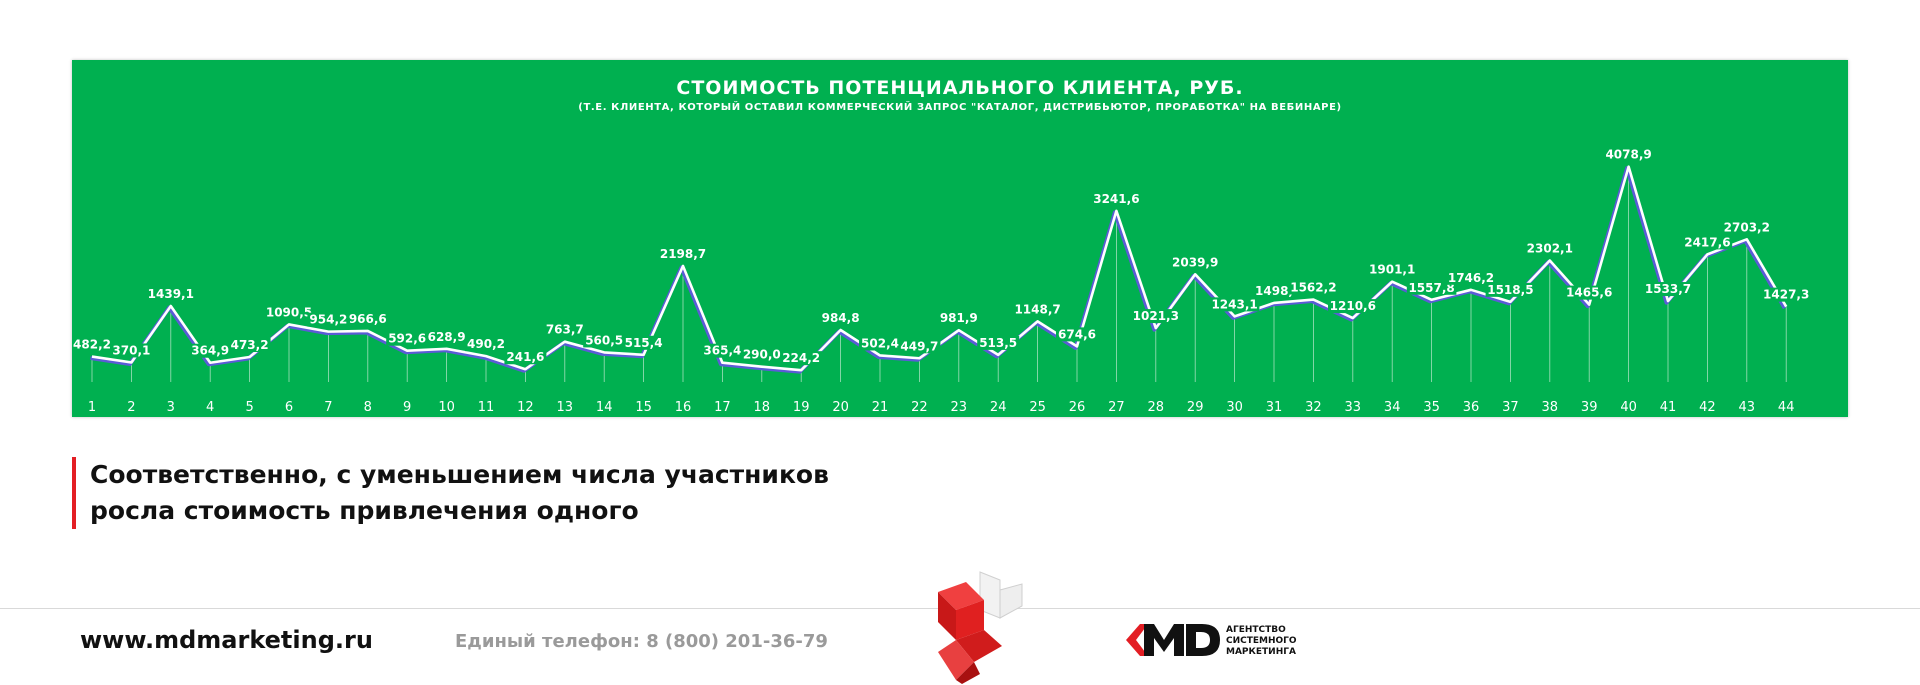 This screenshot has width=1920, height=685. I want to click on x-tick-label: 37, so click(1510, 407).